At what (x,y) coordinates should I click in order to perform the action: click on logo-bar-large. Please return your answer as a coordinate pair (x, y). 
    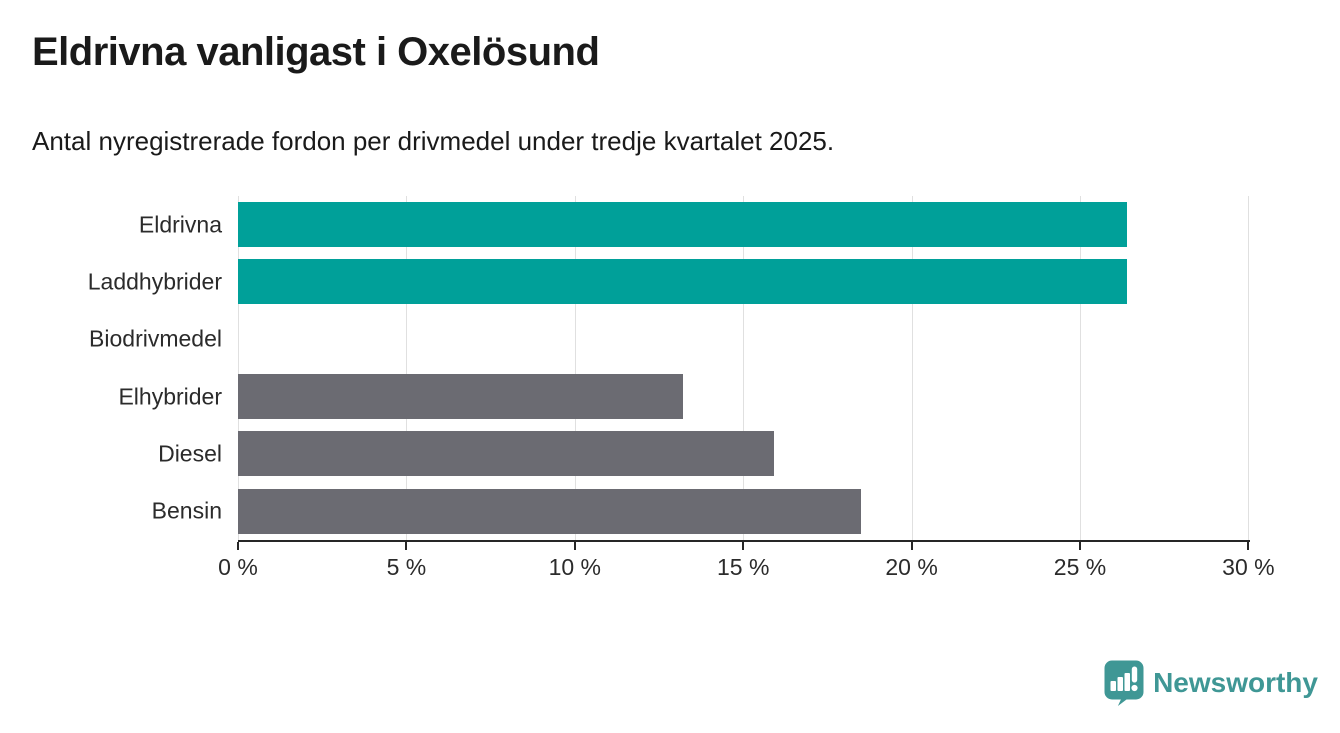
    Looking at the image, I should click on (1127, 682).